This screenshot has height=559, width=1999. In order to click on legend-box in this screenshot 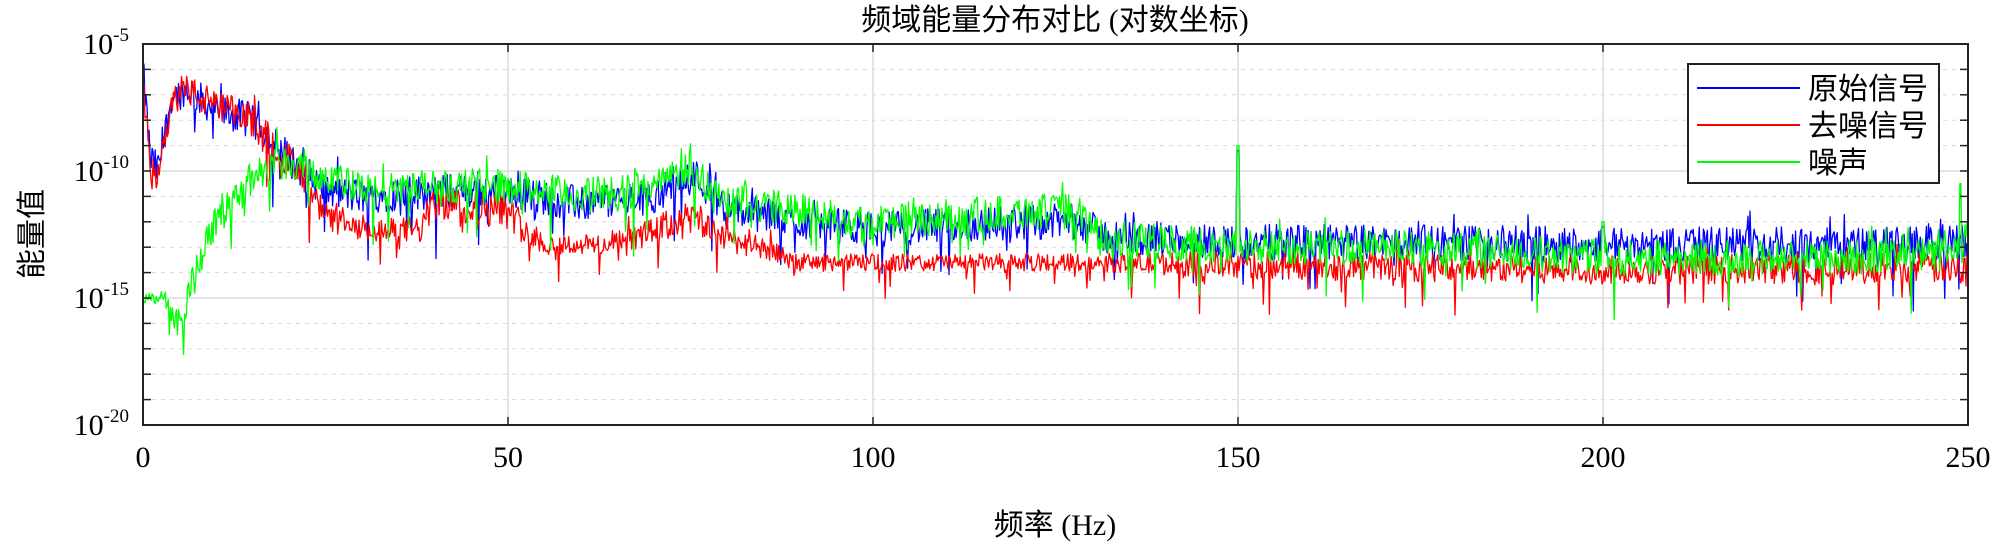, I will do `click(1813, 123)`.